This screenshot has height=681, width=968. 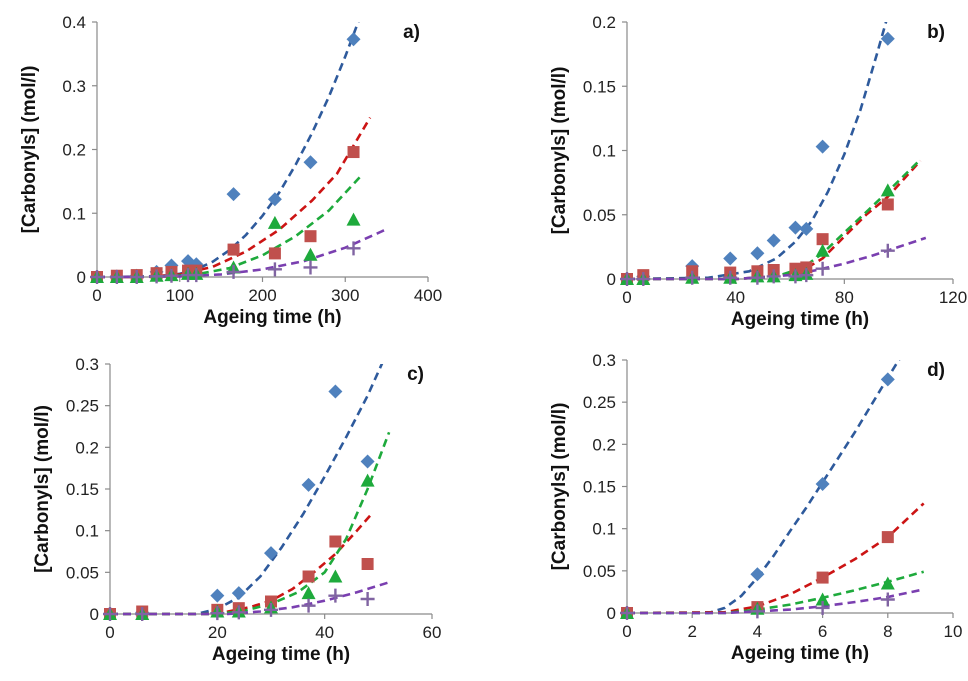 I want to click on x-tick-label-c: 40, so click(x=324, y=632).